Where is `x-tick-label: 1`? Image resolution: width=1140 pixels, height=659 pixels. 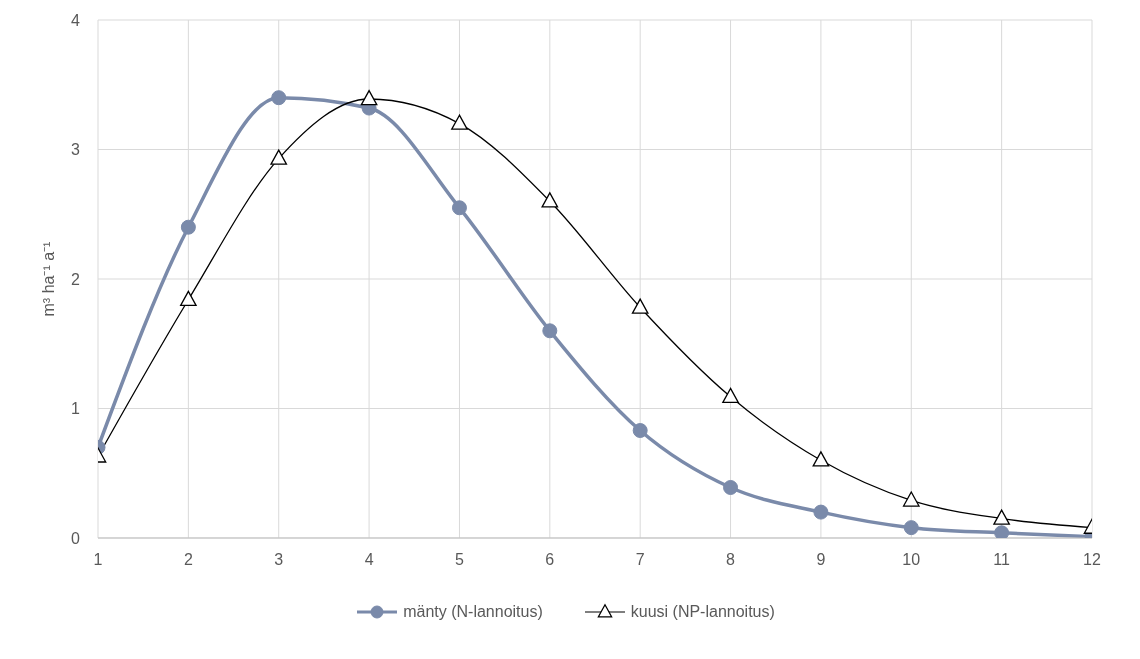
x-tick-label: 1 is located at coordinates (98, 560).